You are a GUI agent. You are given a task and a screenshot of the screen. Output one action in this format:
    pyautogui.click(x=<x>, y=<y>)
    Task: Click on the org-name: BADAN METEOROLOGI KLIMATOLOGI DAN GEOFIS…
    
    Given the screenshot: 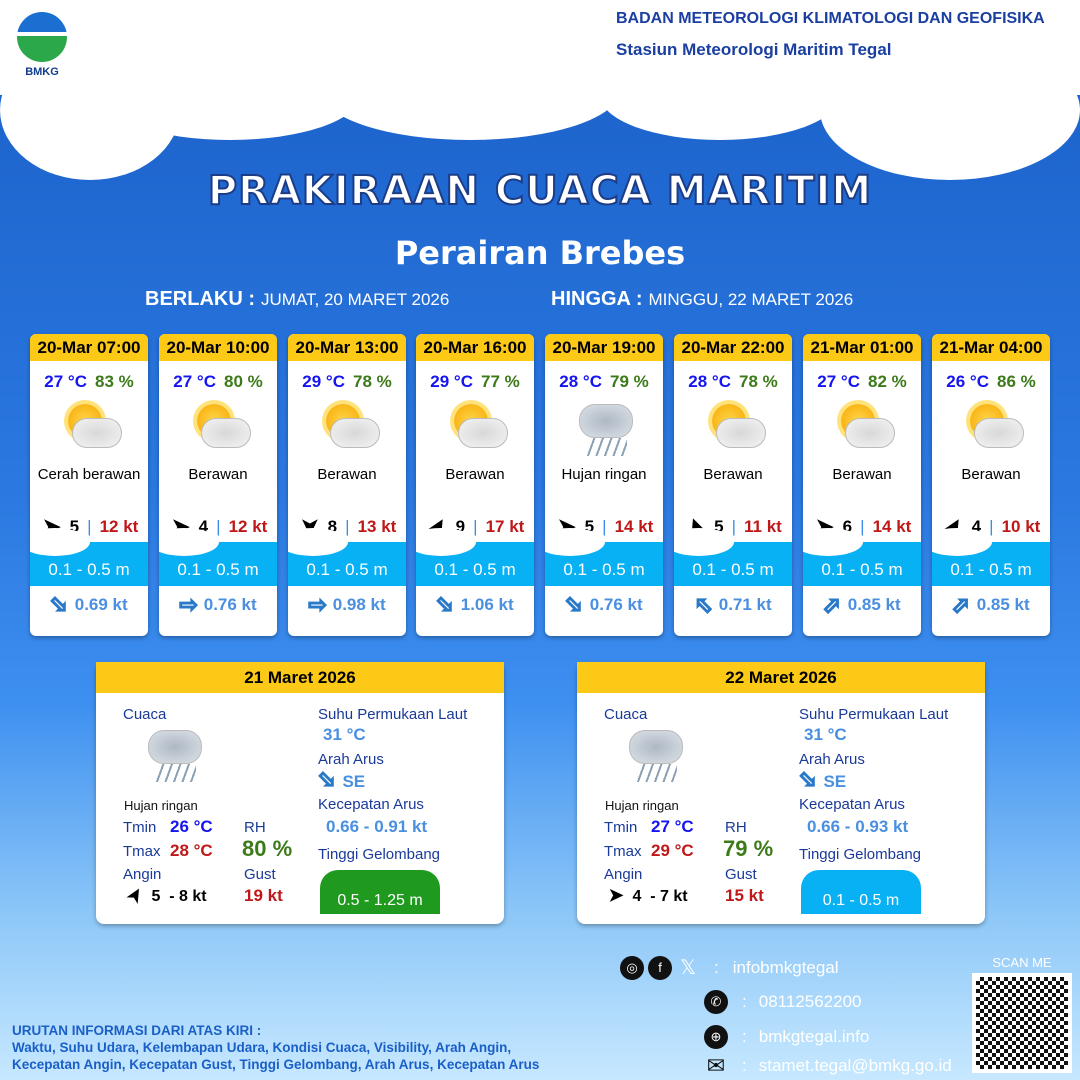 What is the action you would take?
    pyautogui.click(x=830, y=18)
    